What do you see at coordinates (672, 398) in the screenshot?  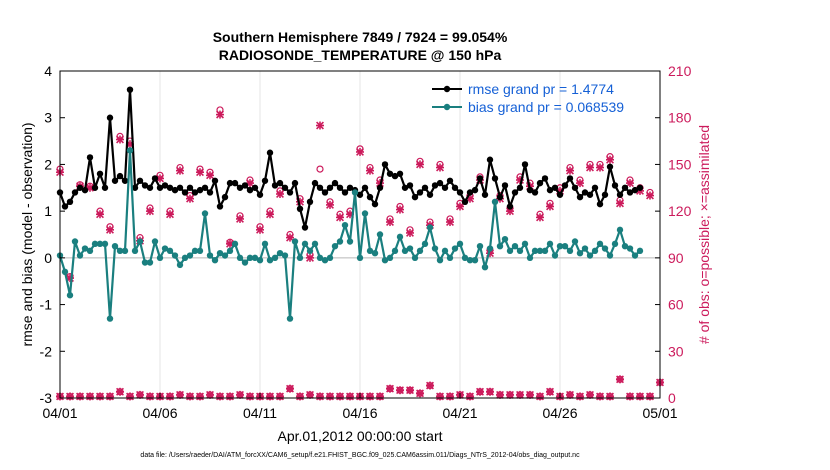 I see `y-right-tick-label: 0` at bounding box center [672, 398].